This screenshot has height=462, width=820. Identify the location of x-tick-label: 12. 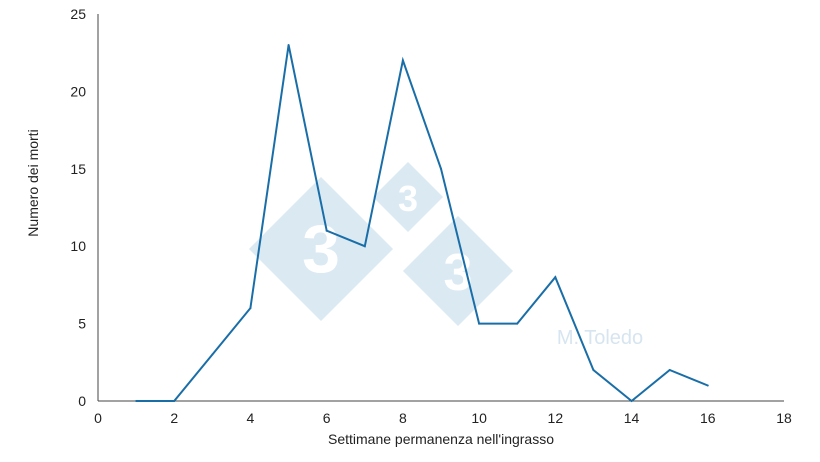
(556, 418).